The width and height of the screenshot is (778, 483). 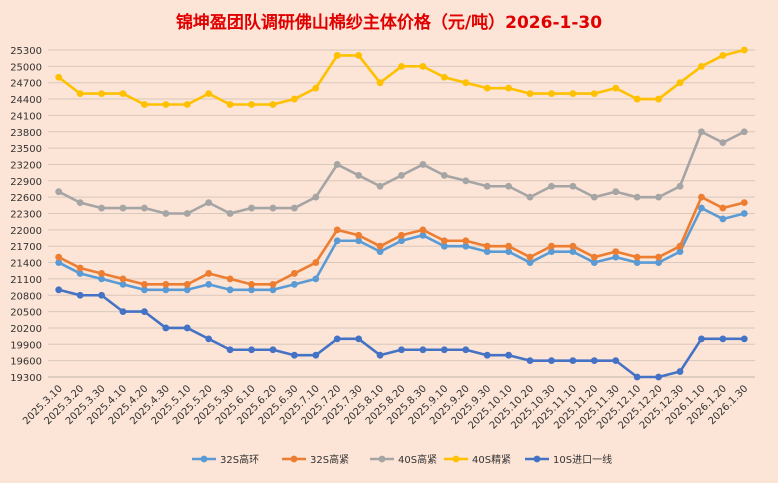 I want to click on y-tick-label: 23800, so click(x=26, y=133).